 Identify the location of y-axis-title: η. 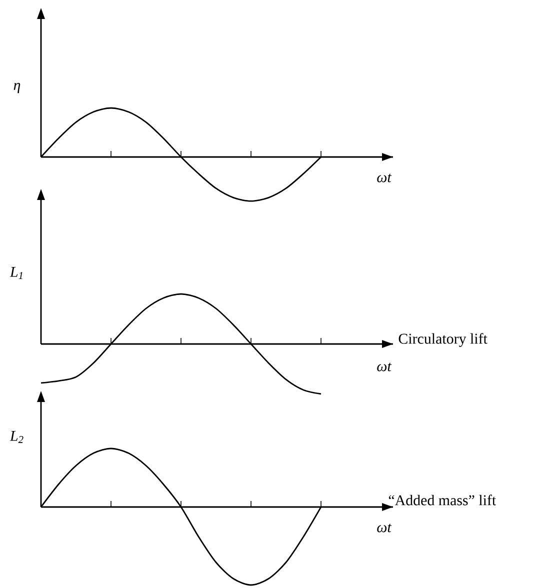
(17, 88).